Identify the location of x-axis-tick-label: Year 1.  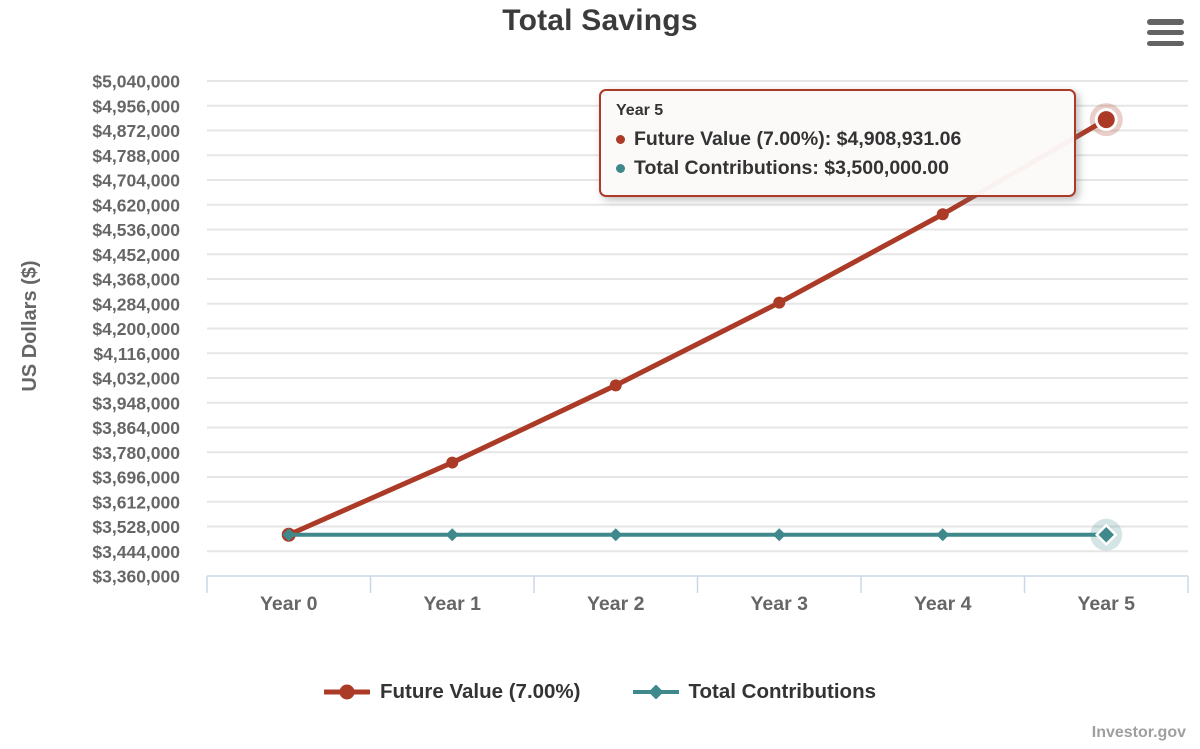
(453, 604).